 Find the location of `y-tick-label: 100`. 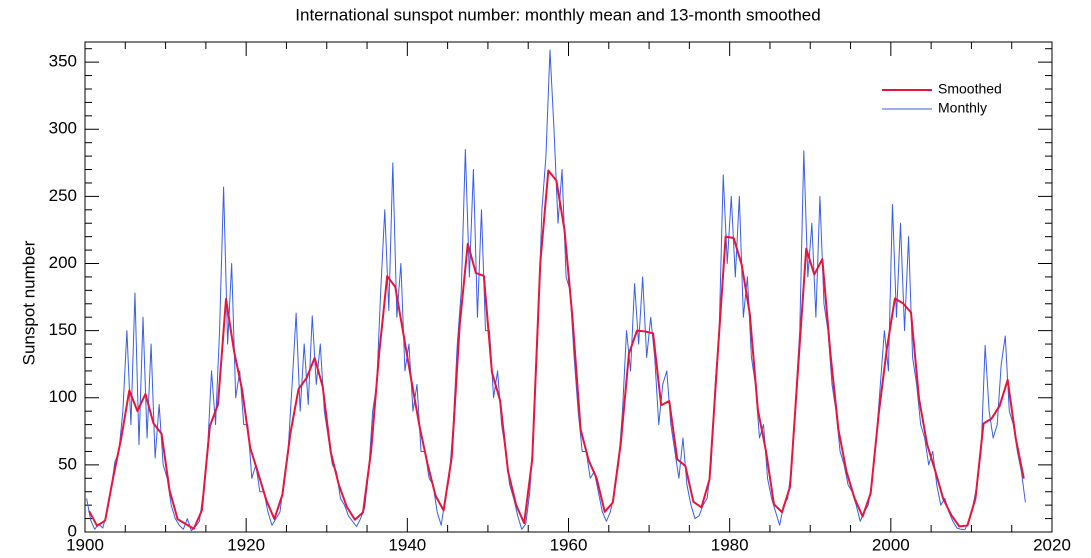

y-tick-label: 100 is located at coordinates (63, 396).